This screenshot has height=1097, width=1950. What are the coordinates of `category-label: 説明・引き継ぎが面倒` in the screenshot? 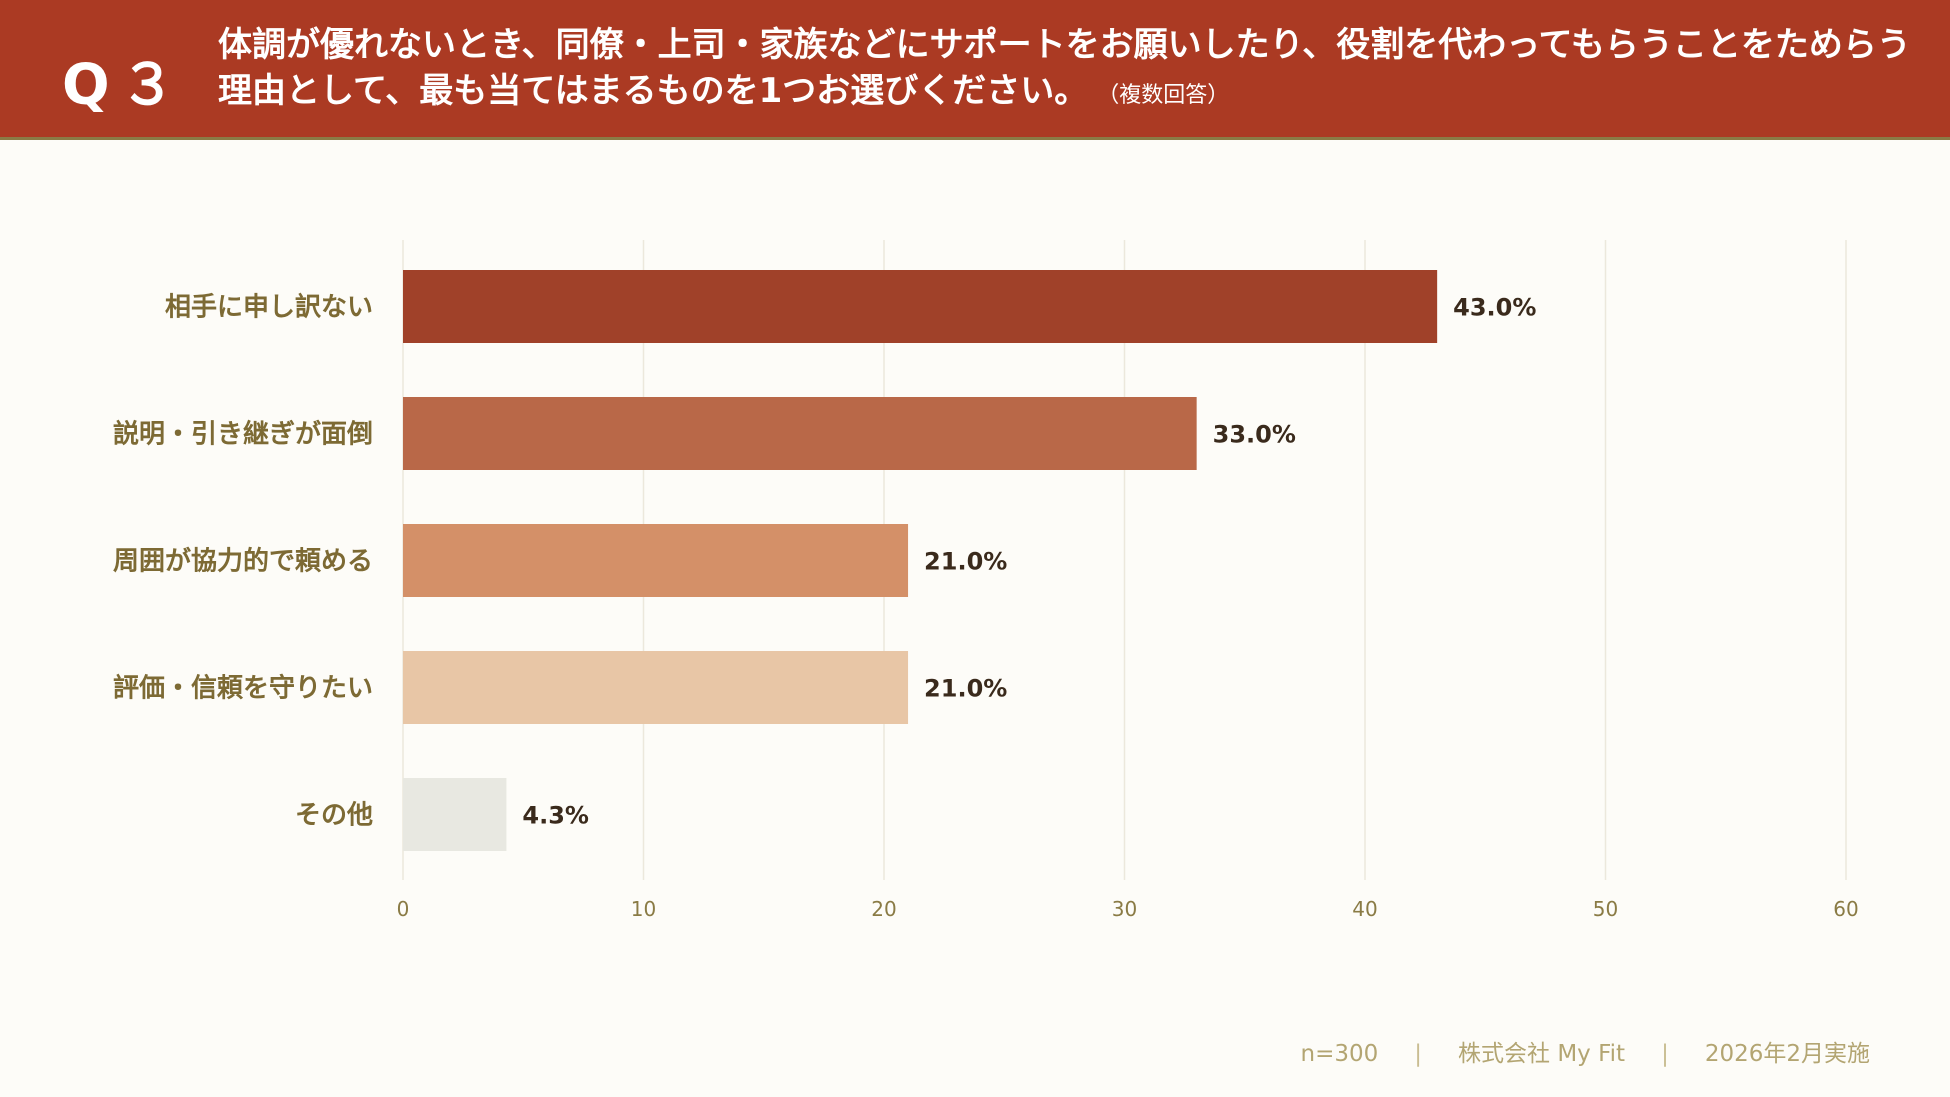 It's located at (243, 434).